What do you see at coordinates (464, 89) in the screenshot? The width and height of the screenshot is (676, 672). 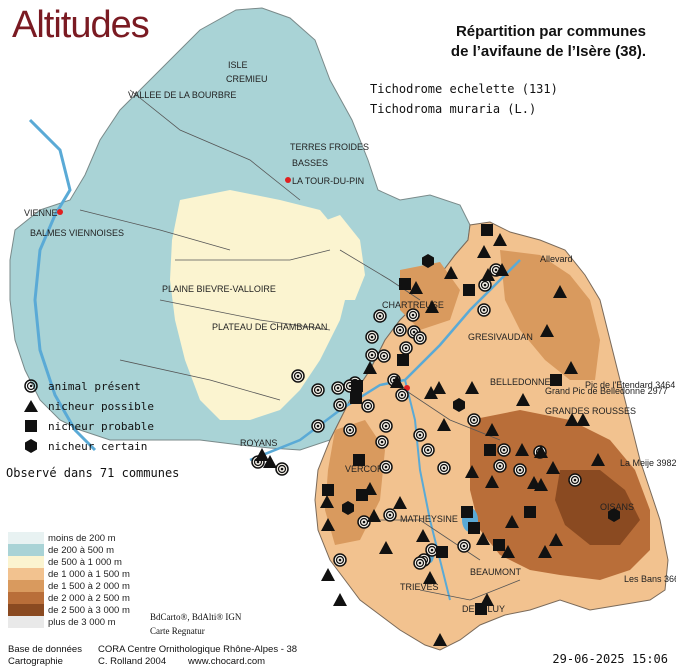 I see `species-common-name: Tichodrome echelette (131)` at bounding box center [464, 89].